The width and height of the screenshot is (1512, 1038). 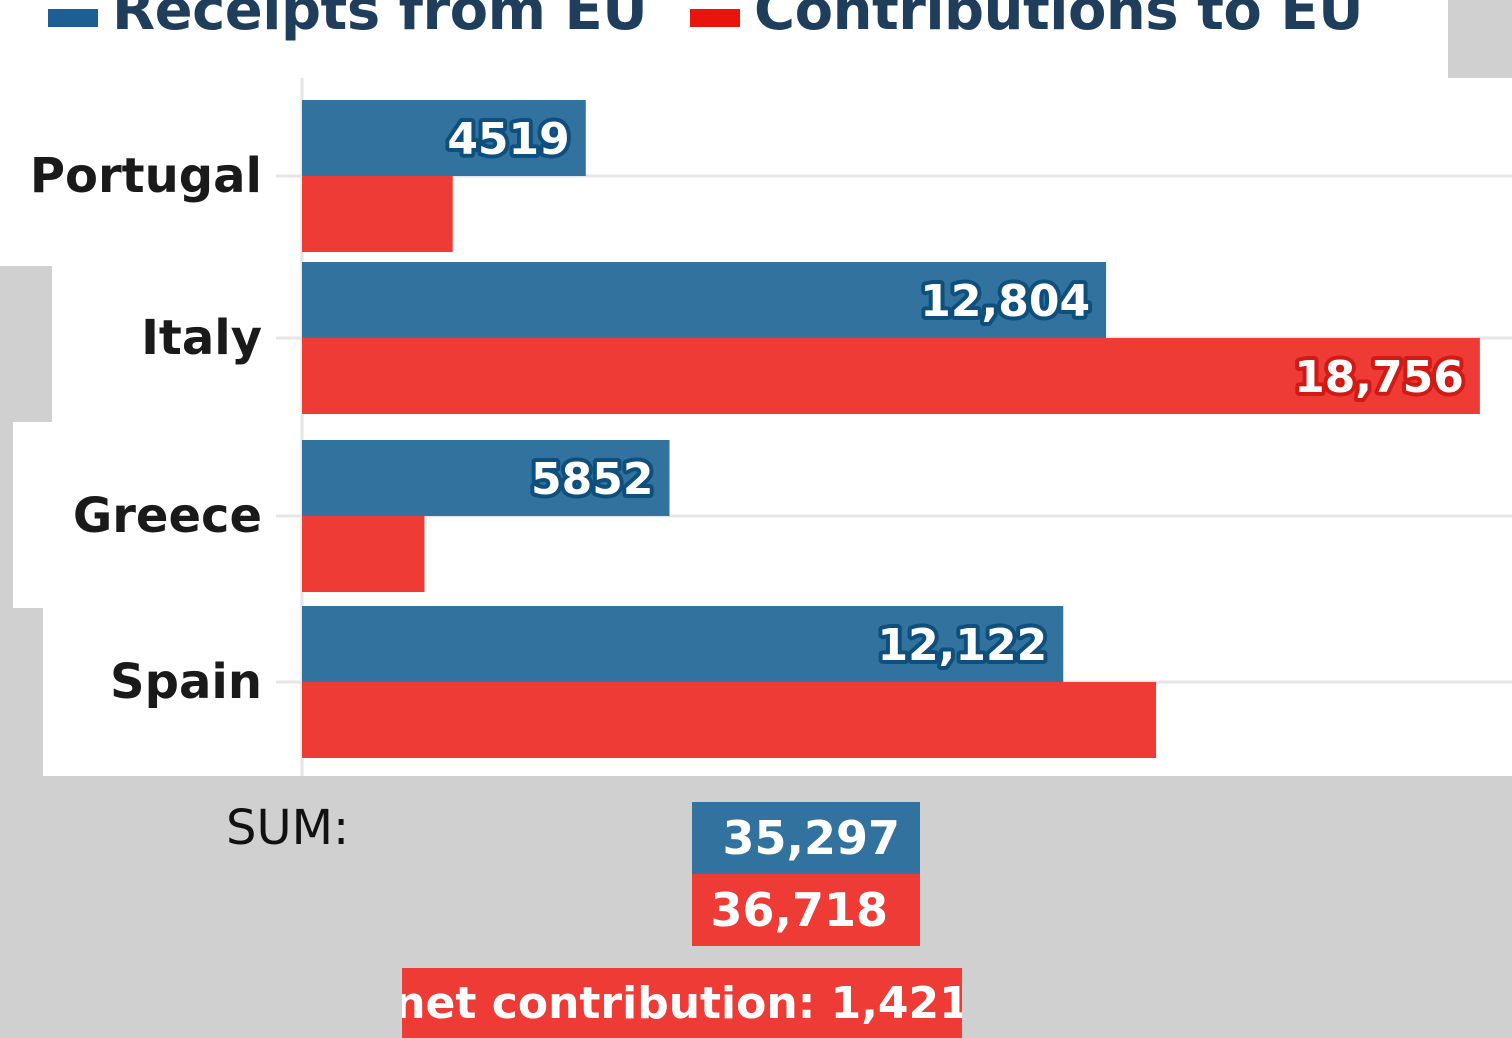 What do you see at coordinates (1059, 21) in the screenshot?
I see `legend-label-contributions: Contributions to EU` at bounding box center [1059, 21].